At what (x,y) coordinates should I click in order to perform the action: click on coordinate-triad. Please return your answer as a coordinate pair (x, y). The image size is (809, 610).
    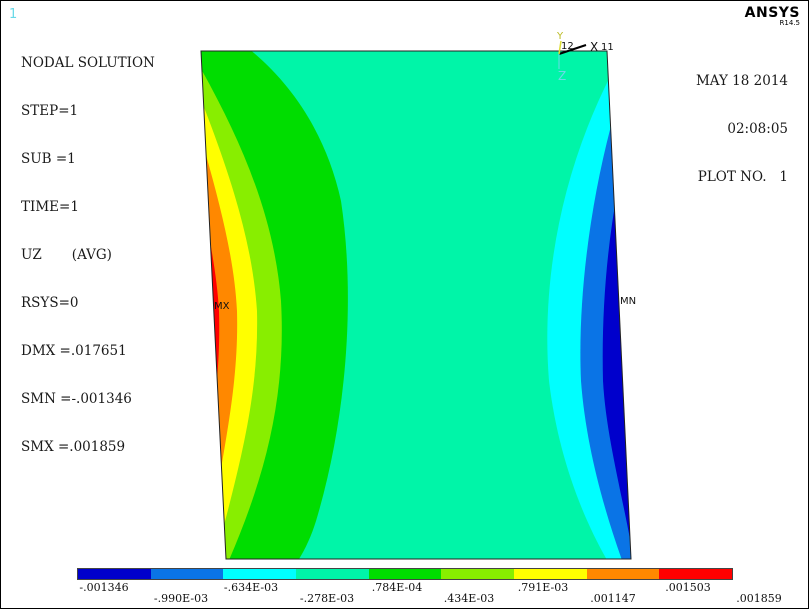
    Looking at the image, I should click on (572, 54).